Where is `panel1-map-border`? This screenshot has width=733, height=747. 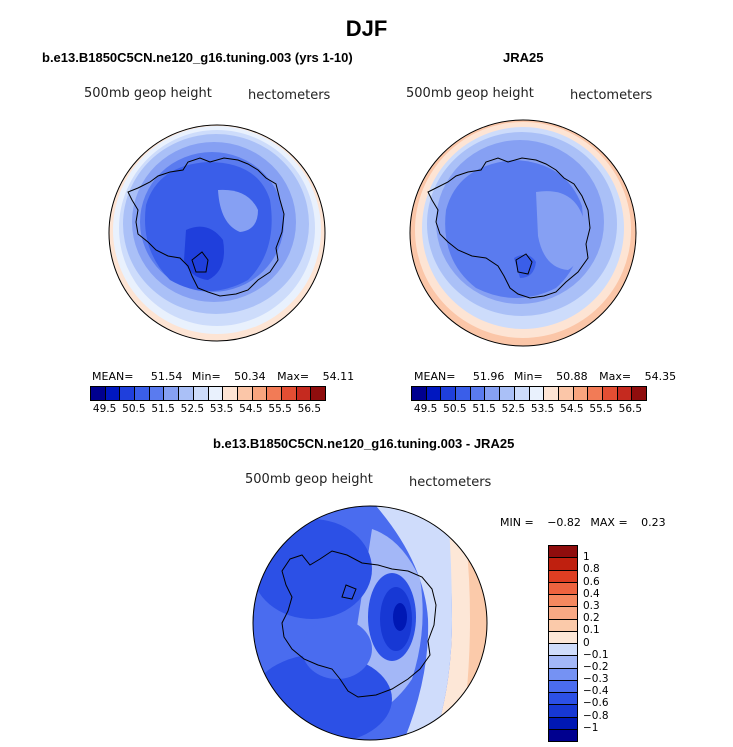 panel1-map-border is located at coordinates (217, 233).